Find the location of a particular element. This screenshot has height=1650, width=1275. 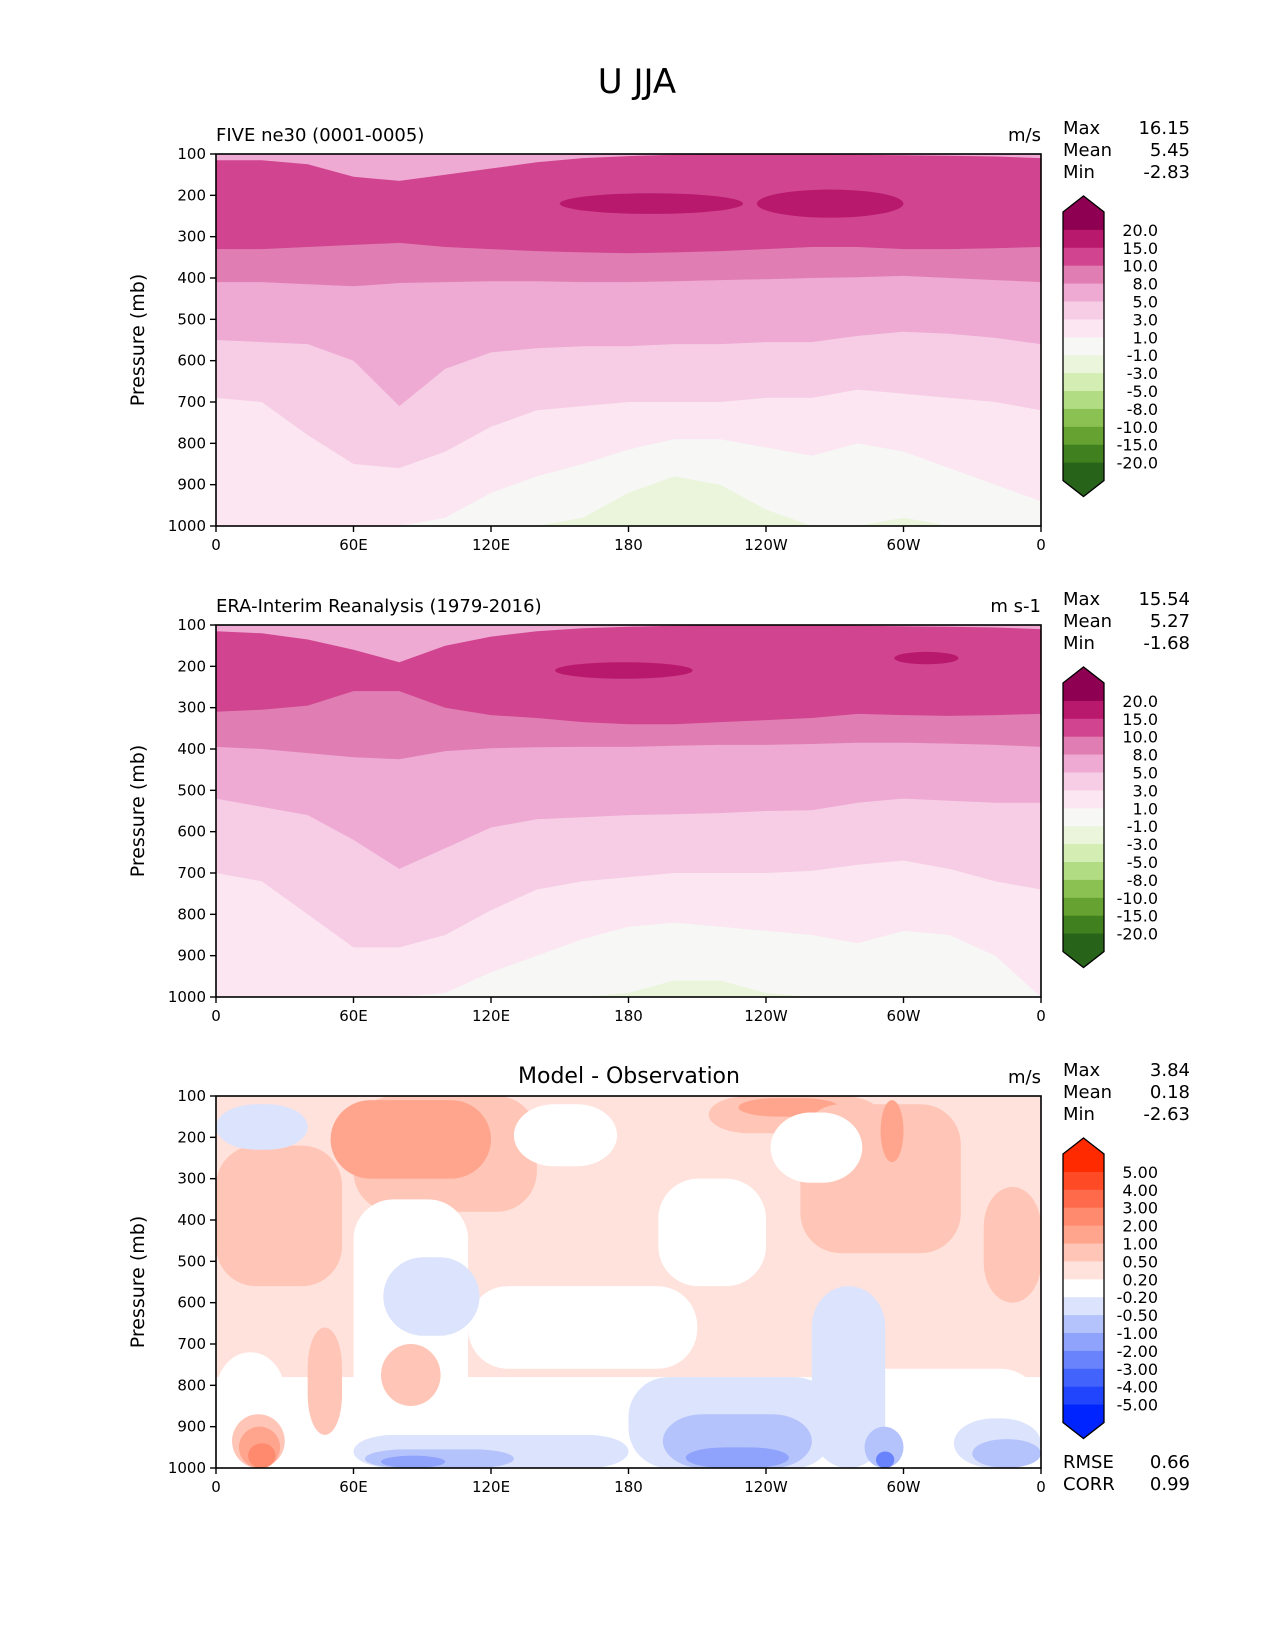

colorbar-tick-label: 2.00 is located at coordinates (1140, 1226).